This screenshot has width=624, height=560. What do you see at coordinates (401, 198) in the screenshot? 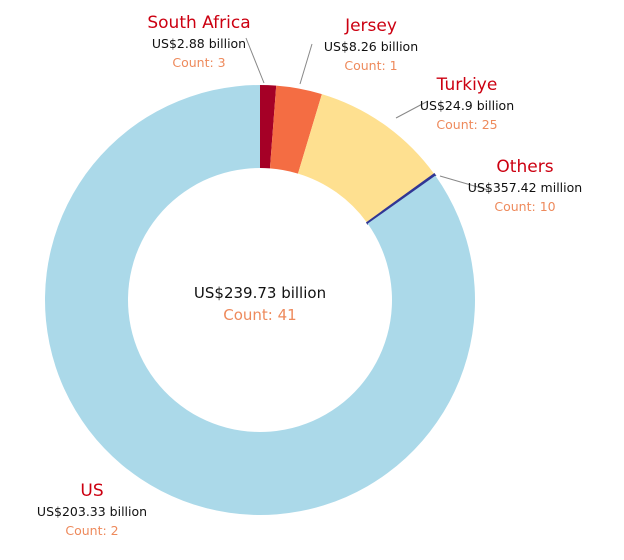
I see `slice-others` at bounding box center [401, 198].